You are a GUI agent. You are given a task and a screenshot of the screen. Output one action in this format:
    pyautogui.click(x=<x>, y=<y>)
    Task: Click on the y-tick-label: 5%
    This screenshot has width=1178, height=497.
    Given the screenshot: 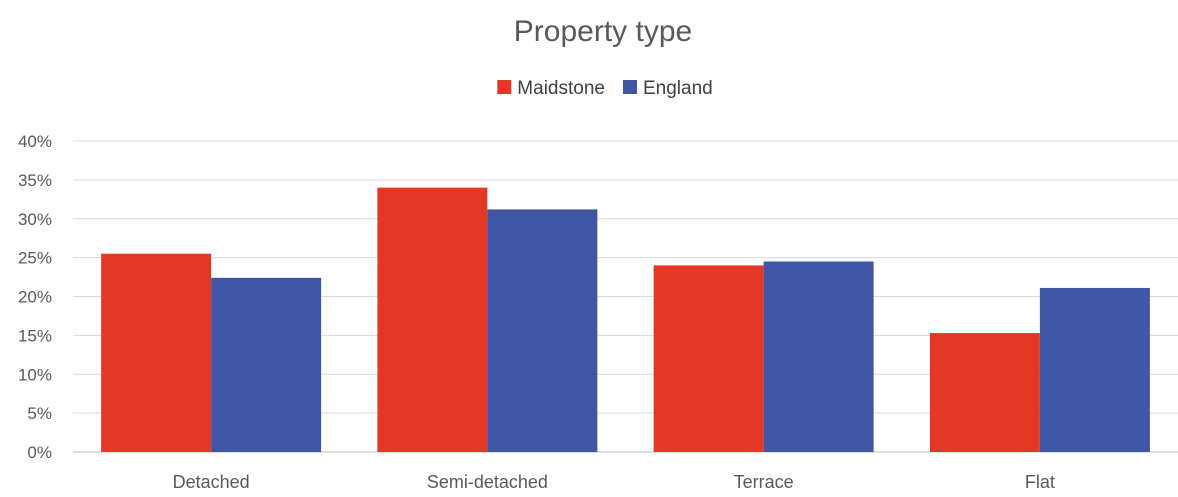 What is the action you would take?
    pyautogui.click(x=39, y=413)
    